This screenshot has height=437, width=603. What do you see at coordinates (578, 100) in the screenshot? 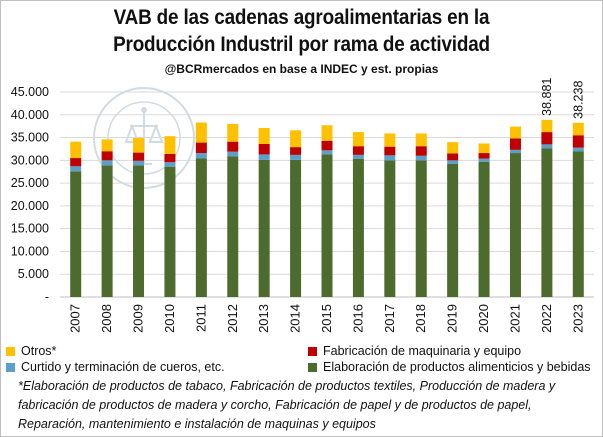
I see `data-label: 38.238` at bounding box center [578, 100].